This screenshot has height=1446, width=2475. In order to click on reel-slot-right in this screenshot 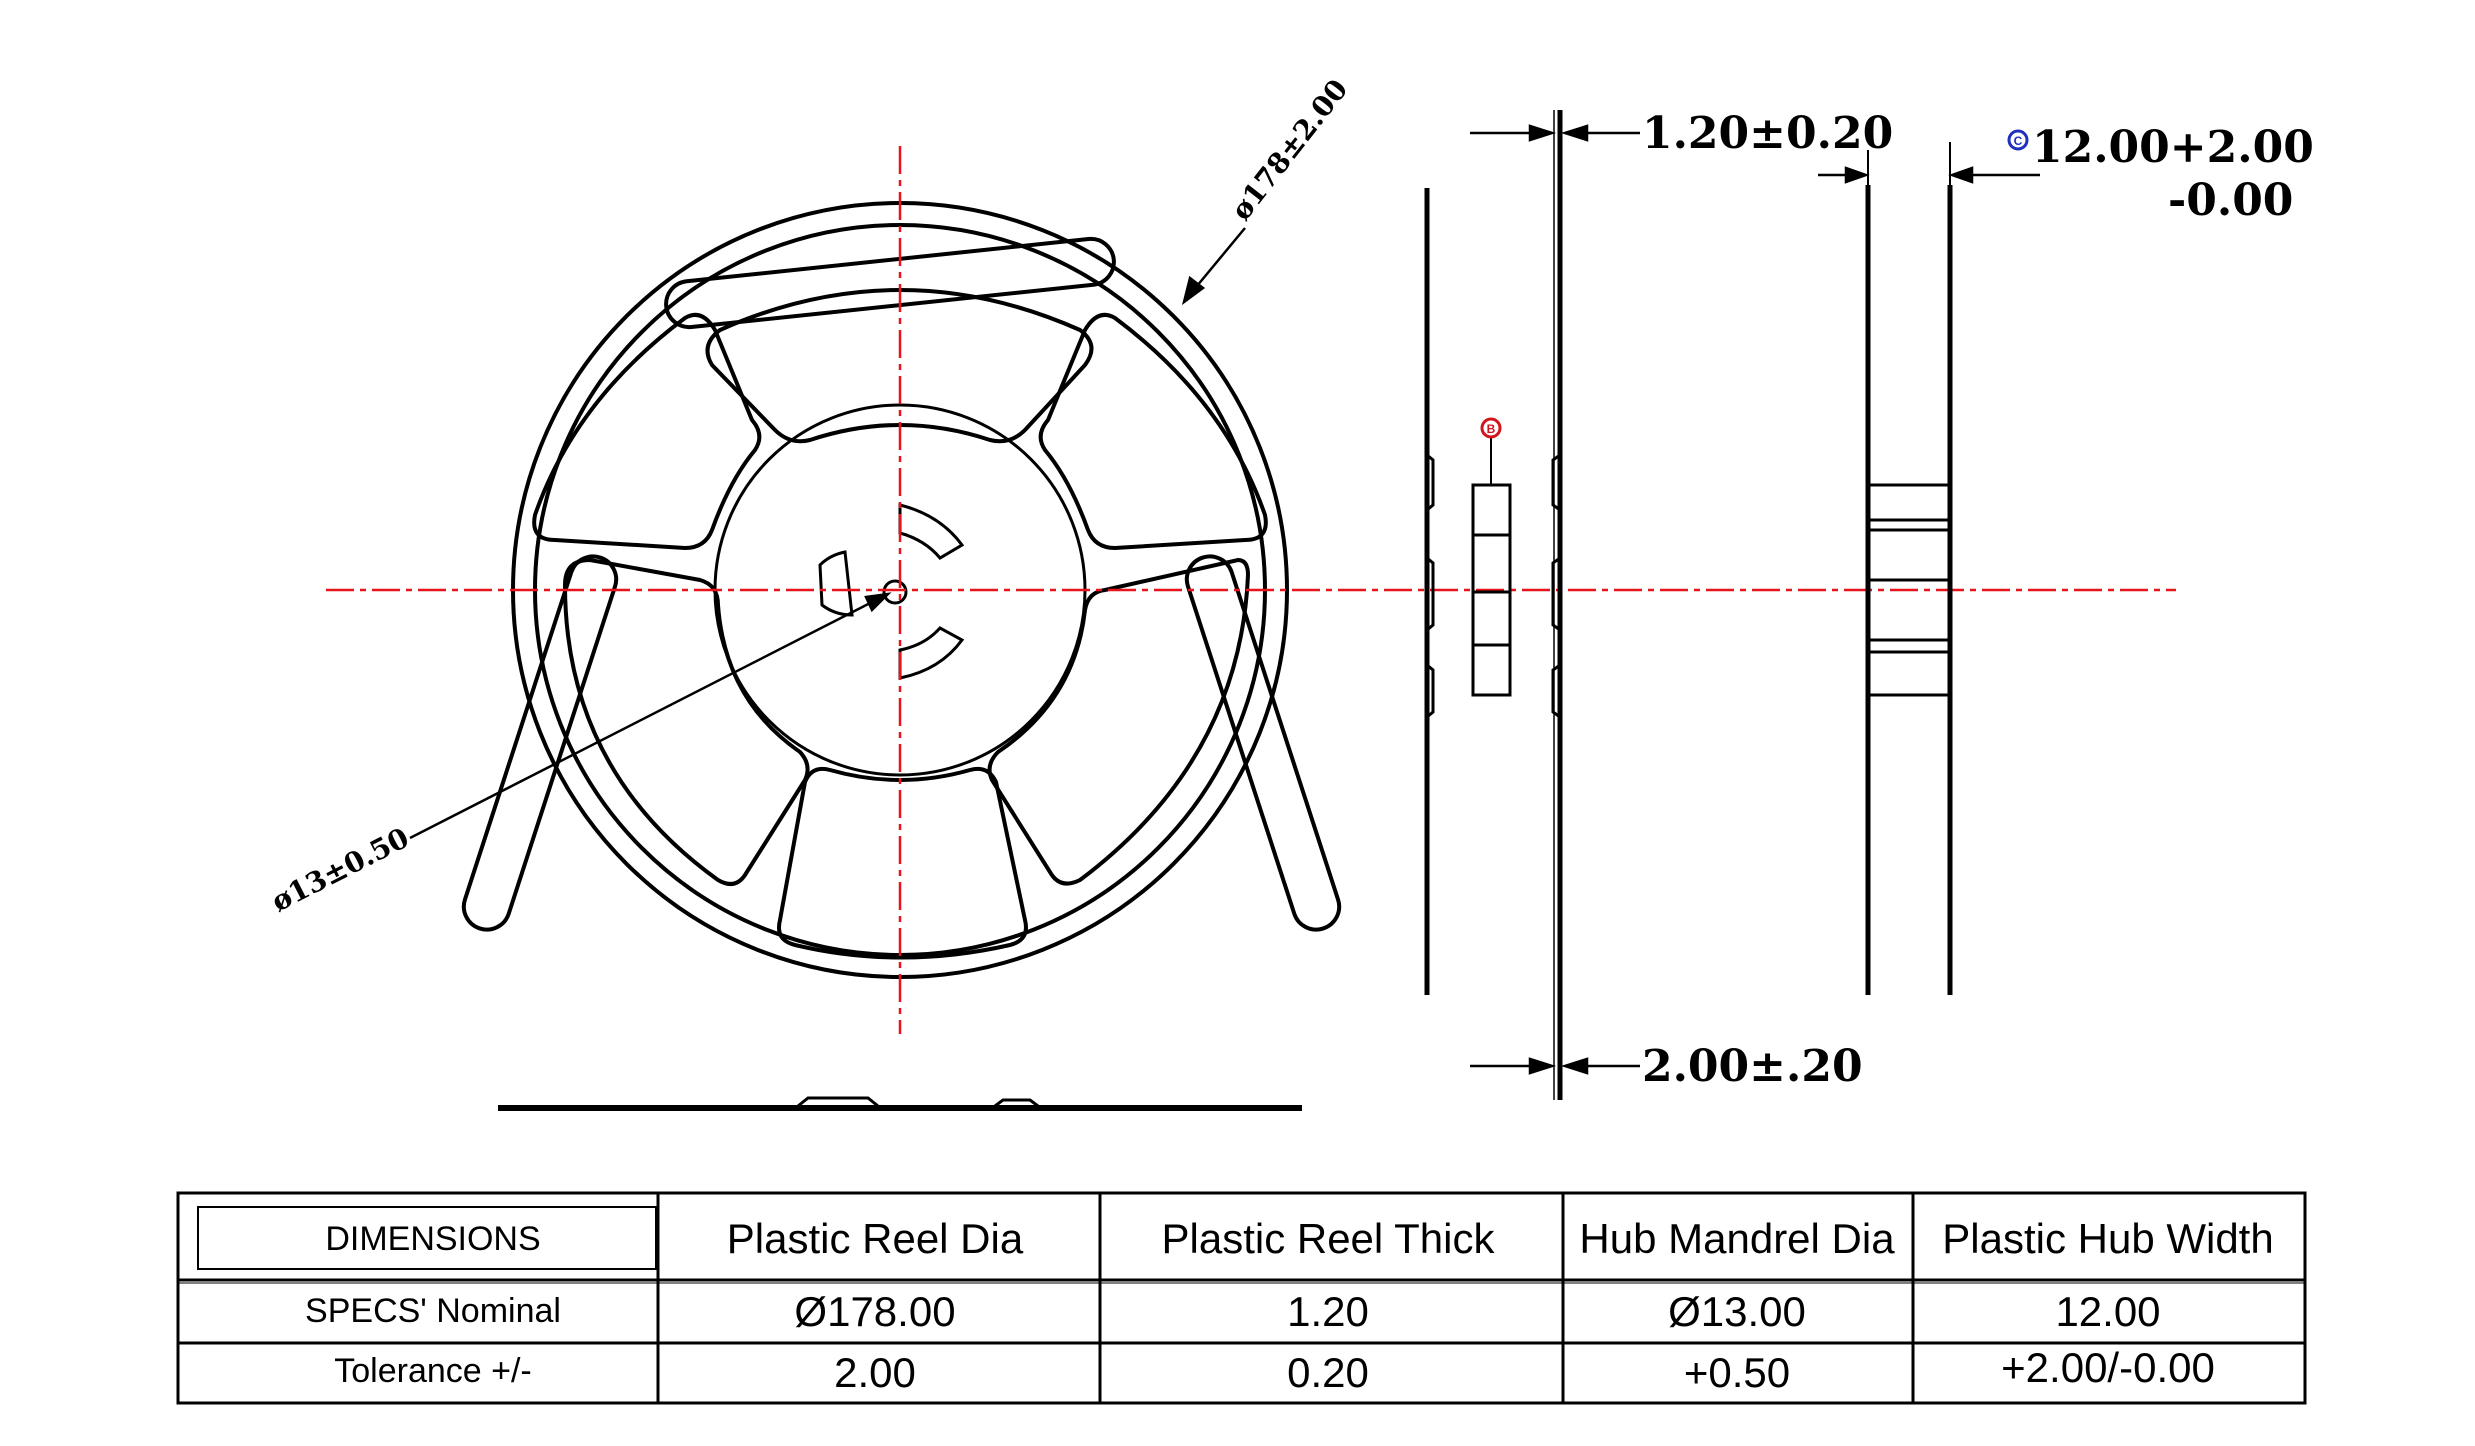, I will do `click(1263, 743)`.